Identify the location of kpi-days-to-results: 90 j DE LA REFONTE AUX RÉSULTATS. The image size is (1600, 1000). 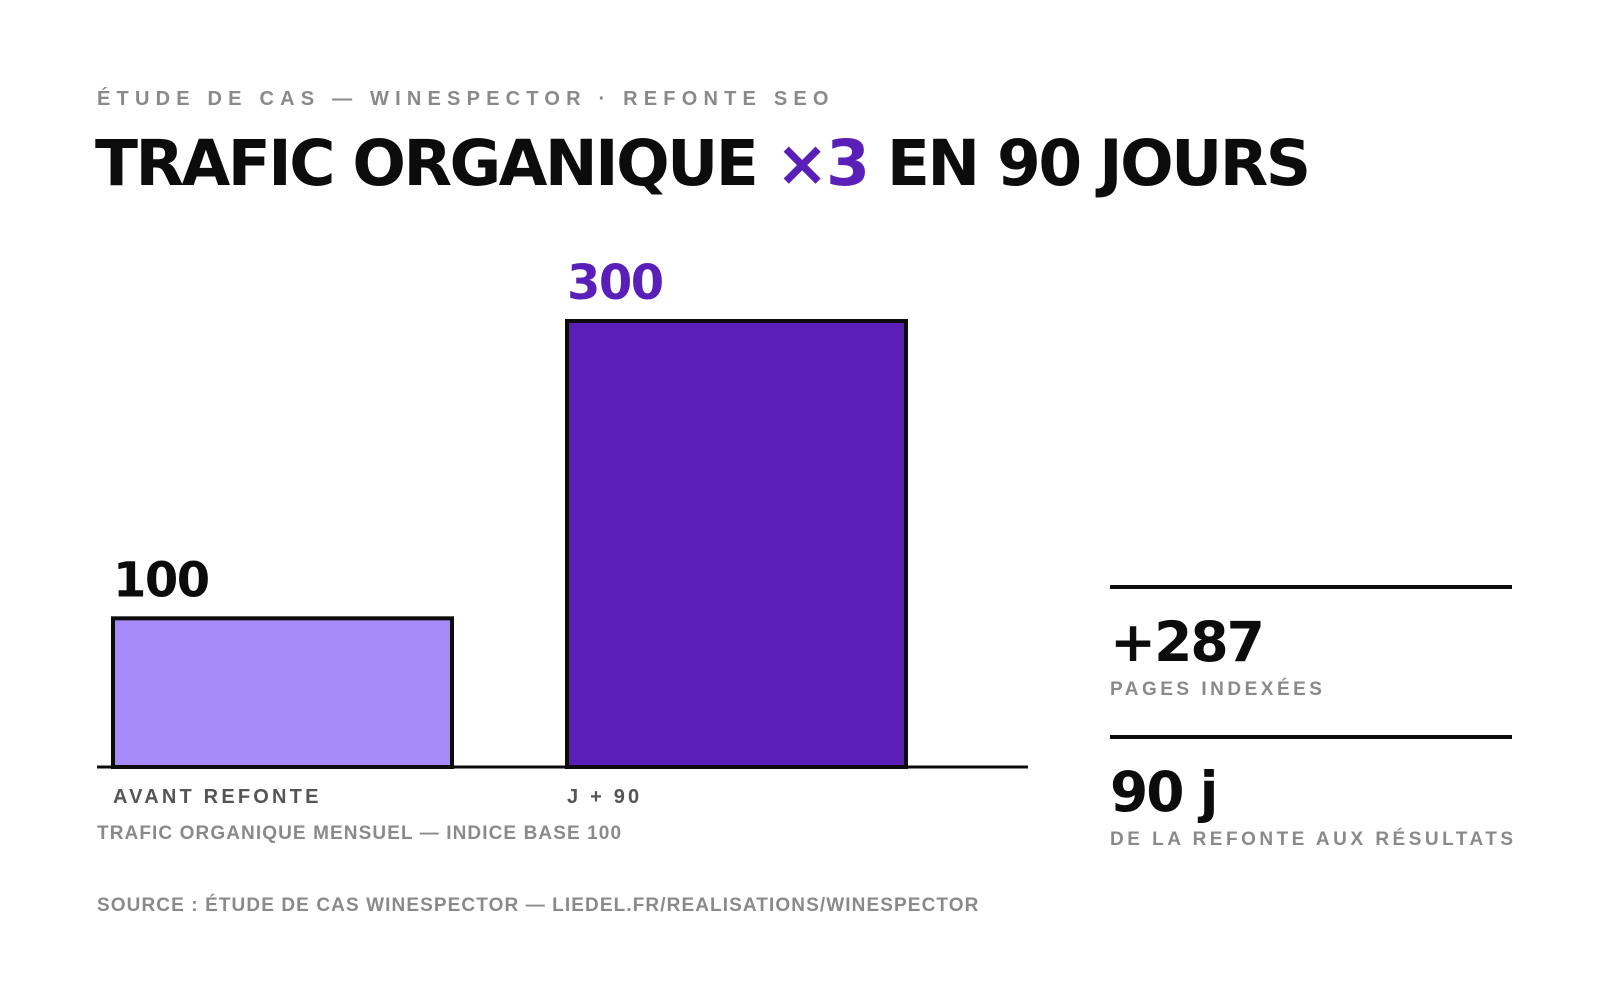
(1313, 793).